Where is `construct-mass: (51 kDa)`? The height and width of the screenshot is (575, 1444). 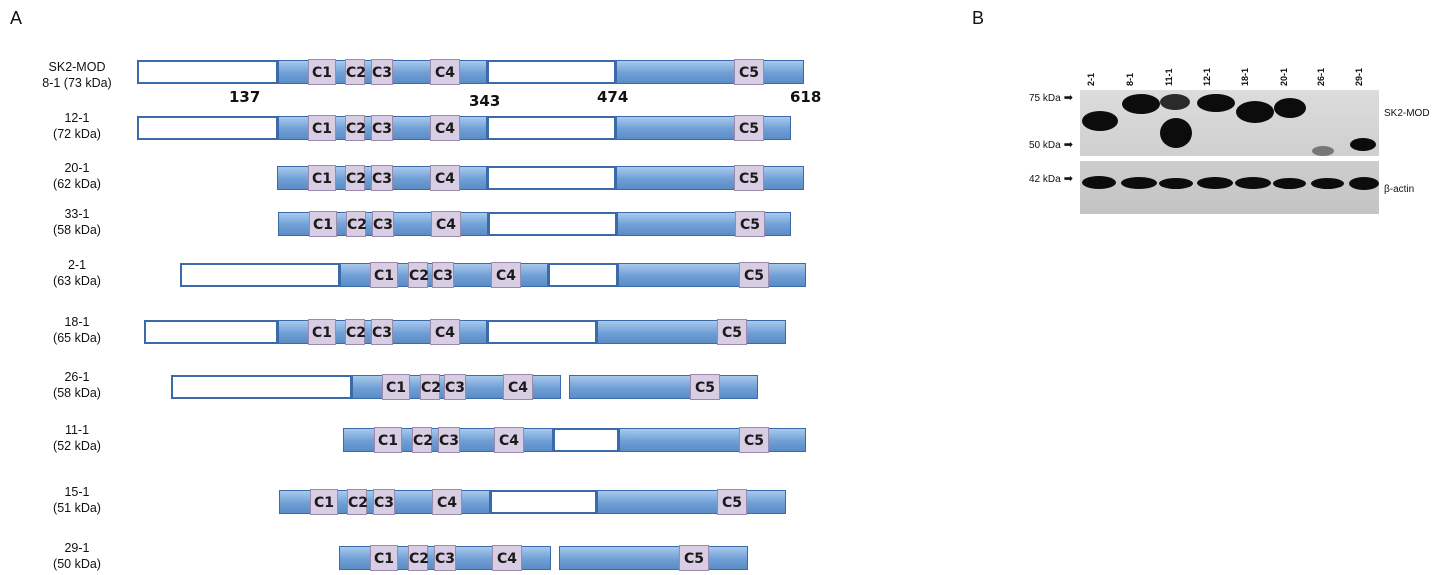
construct-mass: (51 kDa) is located at coordinates (77, 508).